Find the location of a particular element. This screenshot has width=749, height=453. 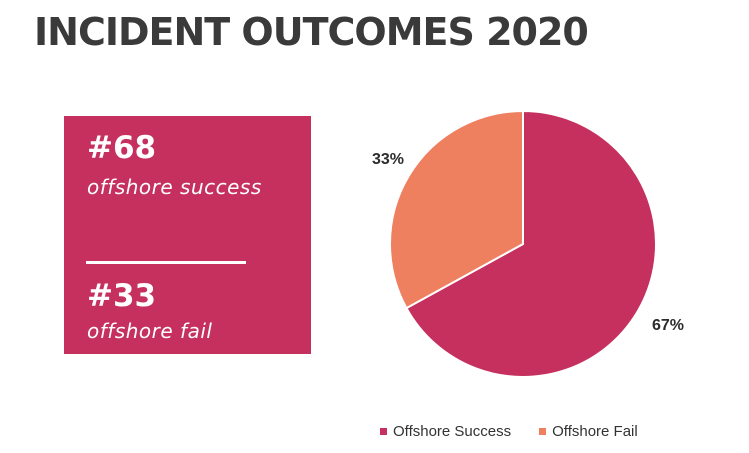

slice-label-success: 67% is located at coordinates (668, 325).